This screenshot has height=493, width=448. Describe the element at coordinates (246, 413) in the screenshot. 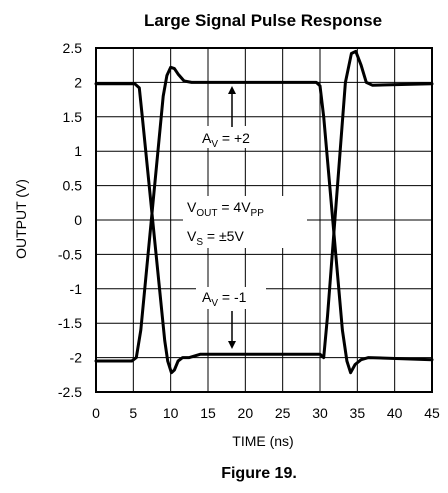

I see `x-tick-label: 20` at that location.